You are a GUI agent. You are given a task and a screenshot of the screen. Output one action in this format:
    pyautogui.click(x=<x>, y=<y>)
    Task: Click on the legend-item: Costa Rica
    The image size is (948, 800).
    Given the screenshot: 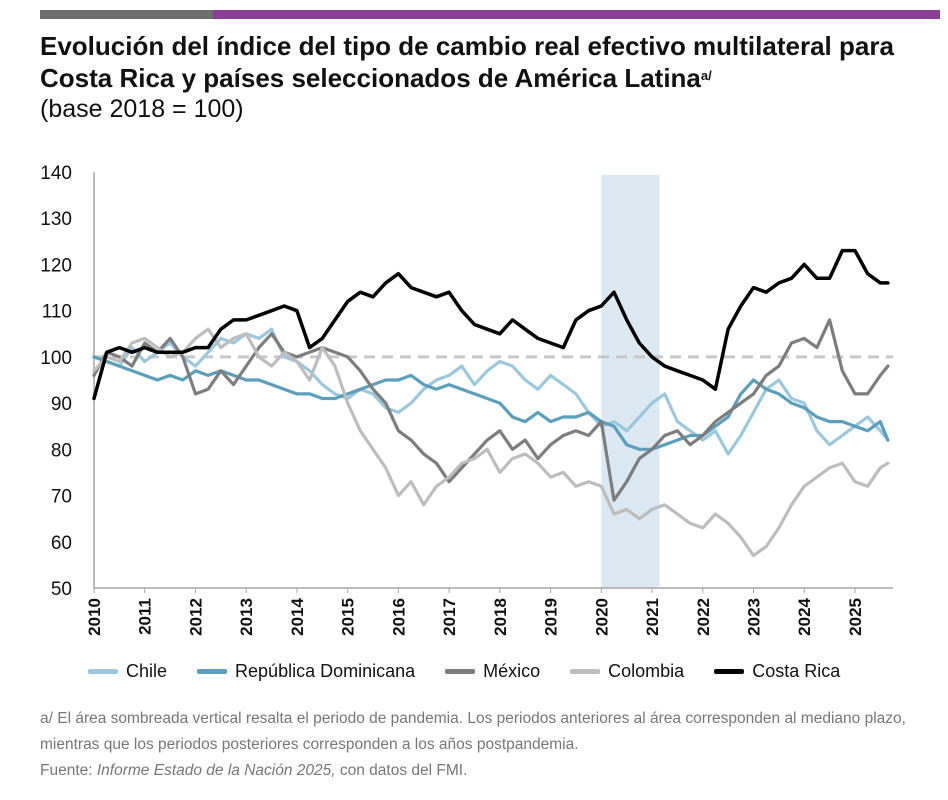 What is the action you would take?
    pyautogui.click(x=777, y=671)
    